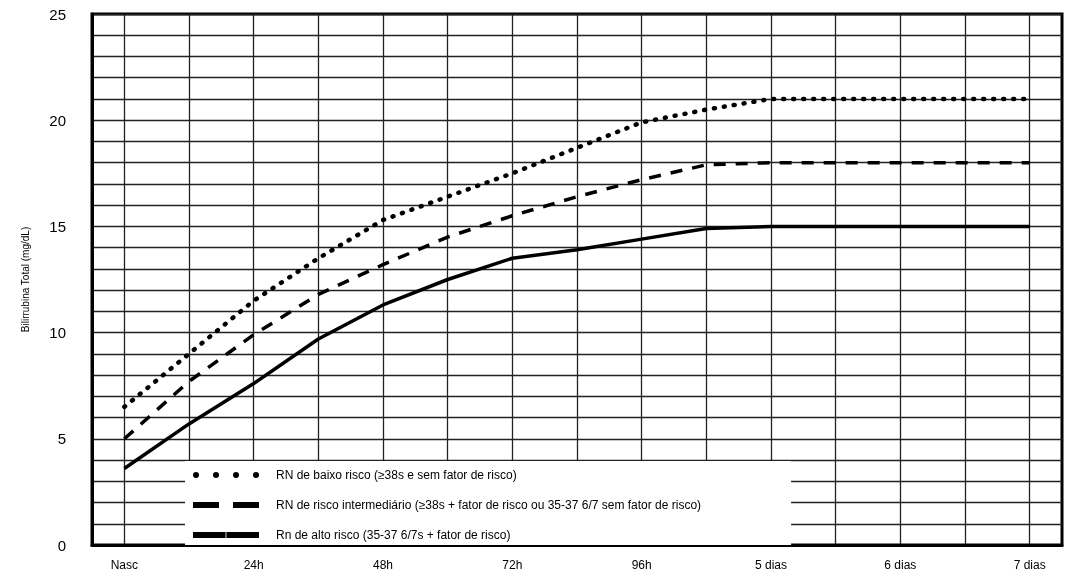  What do you see at coordinates (57, 120) in the screenshot?
I see `y-tick-label: 20` at bounding box center [57, 120].